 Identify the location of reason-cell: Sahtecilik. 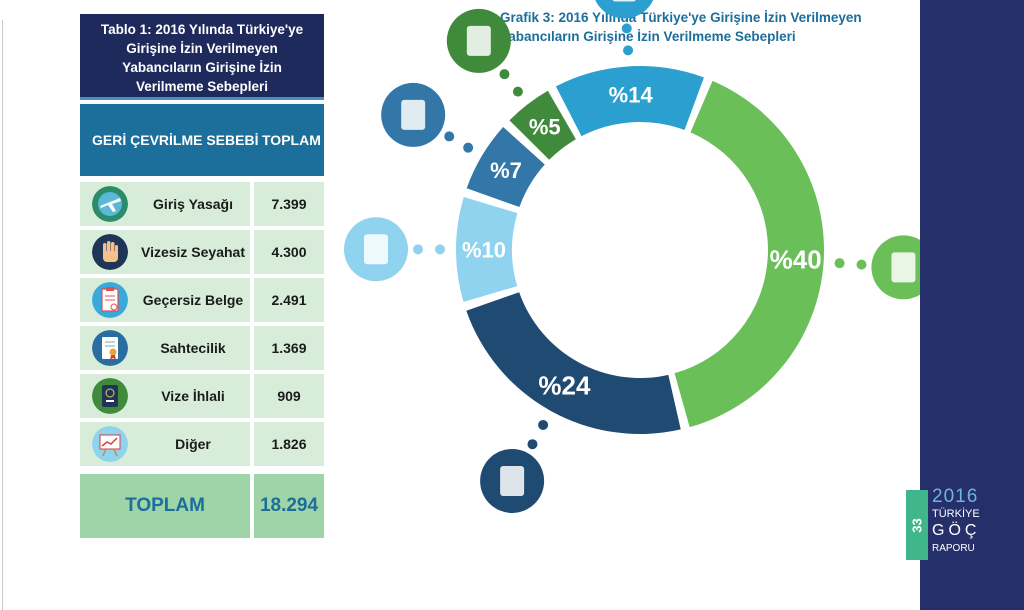
(165, 348).